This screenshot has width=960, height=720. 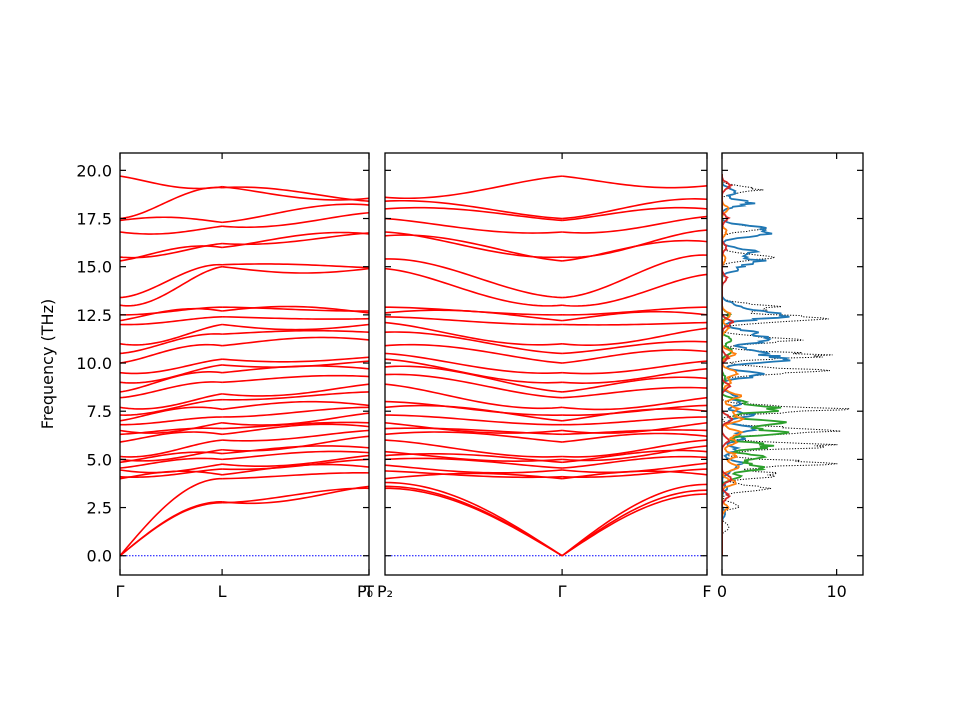 I want to click on y-axis-label: Frequency (THz), so click(x=47, y=364).